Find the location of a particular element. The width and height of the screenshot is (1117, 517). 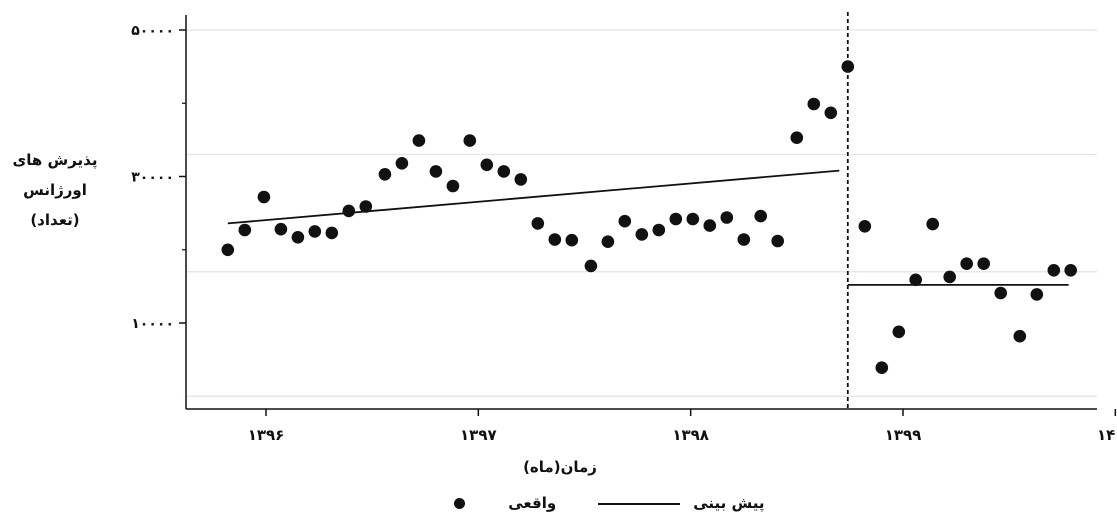

x-tick-label-2: ۱۳۹۸ is located at coordinates (690, 435).